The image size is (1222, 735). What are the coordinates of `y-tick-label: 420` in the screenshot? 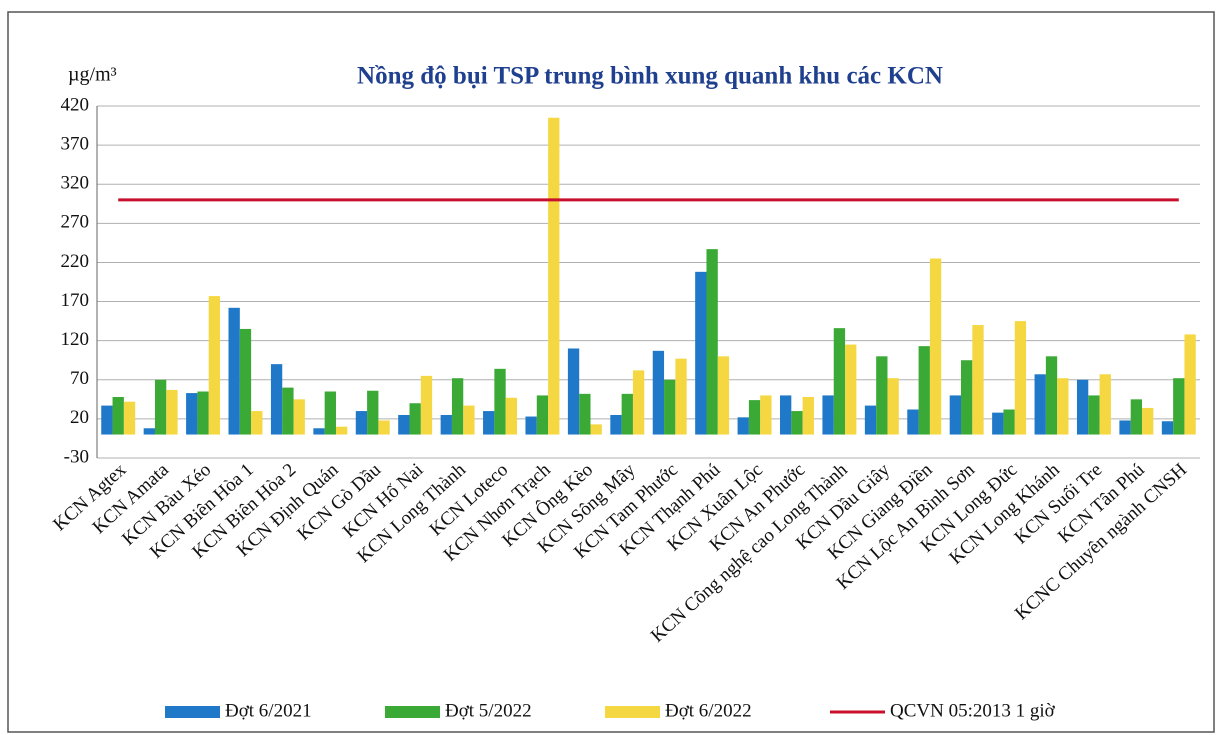 It's located at (75, 104).